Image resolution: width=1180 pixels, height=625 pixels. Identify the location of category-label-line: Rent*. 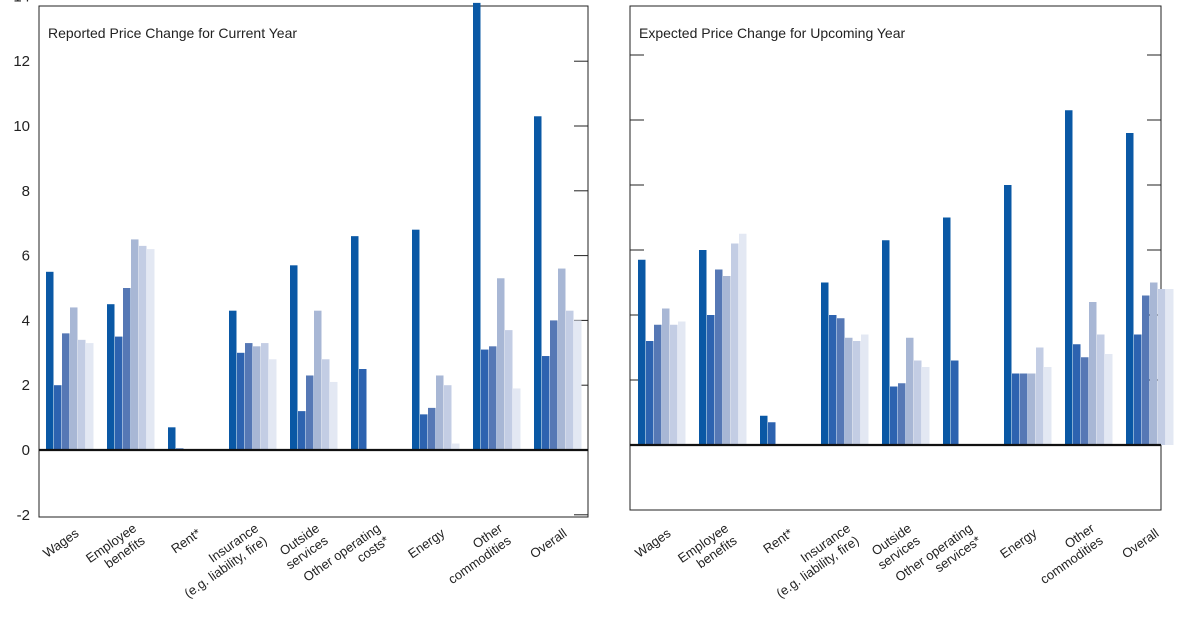
(185, 540).